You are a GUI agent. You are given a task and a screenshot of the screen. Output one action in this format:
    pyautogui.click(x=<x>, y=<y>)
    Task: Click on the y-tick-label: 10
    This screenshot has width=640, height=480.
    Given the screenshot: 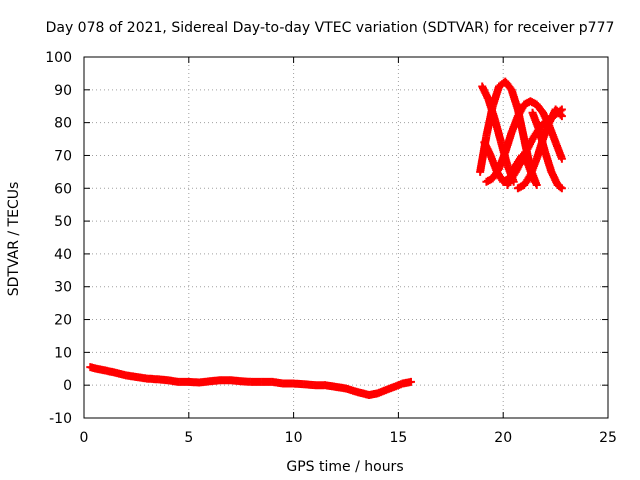 What is the action you would take?
    pyautogui.click(x=63, y=353)
    